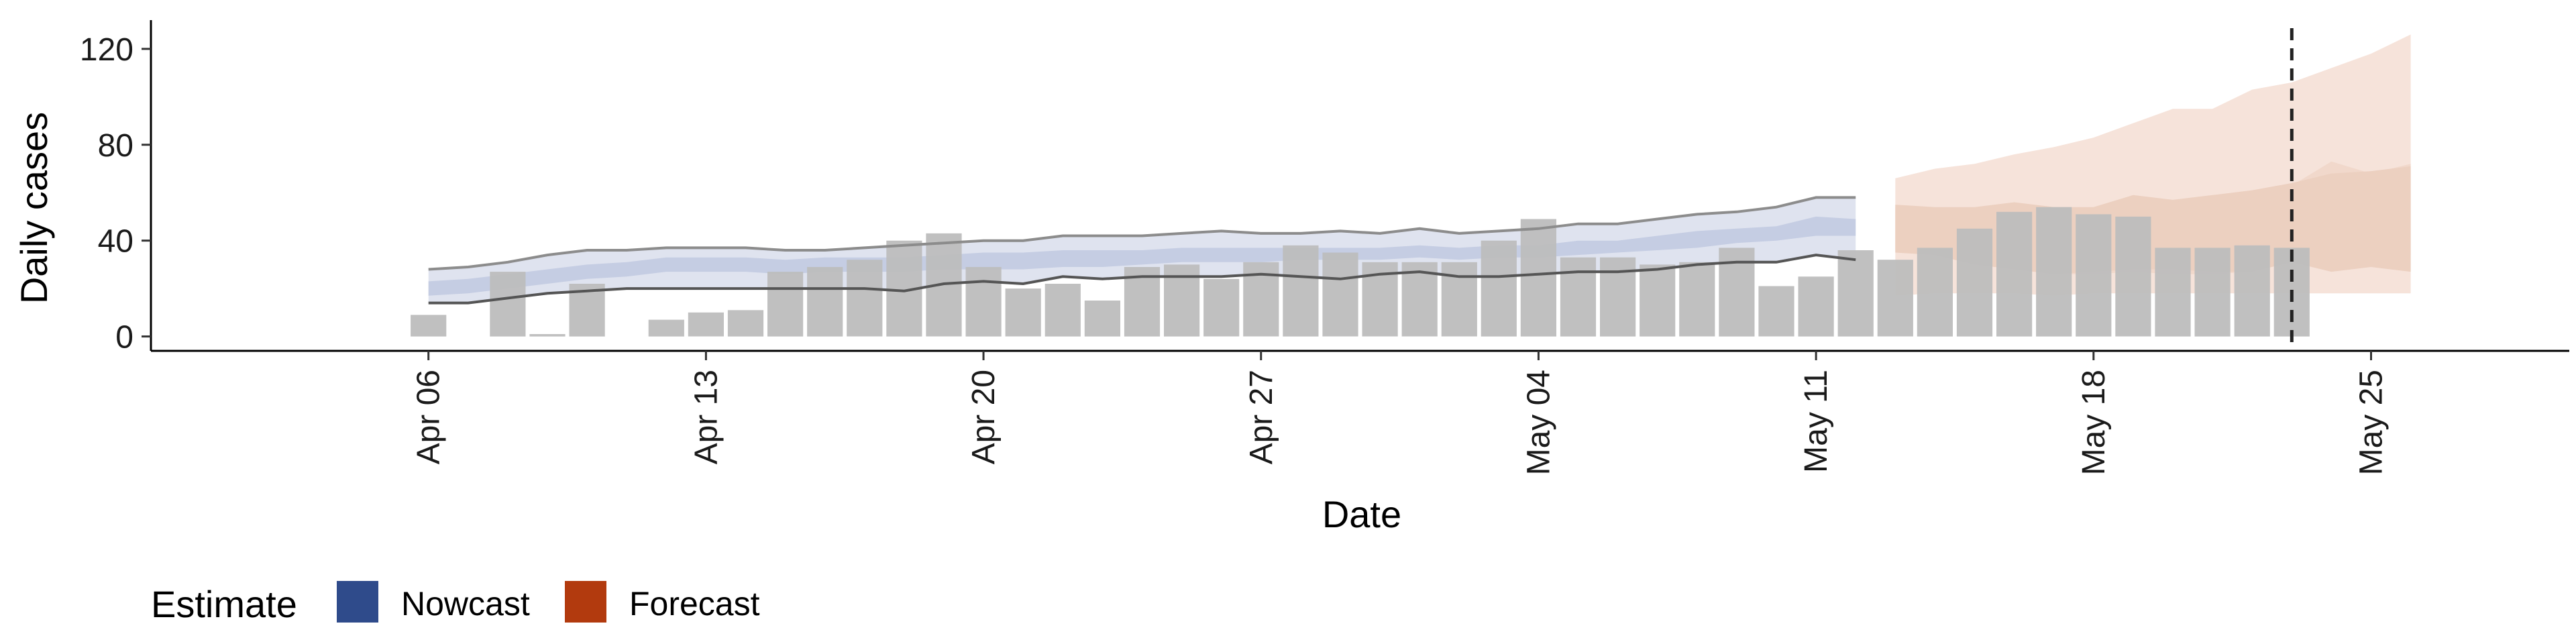 This screenshot has width=2576, height=644. What do you see at coordinates (706, 417) in the screenshot?
I see `x-tick-label: Apr 13` at bounding box center [706, 417].